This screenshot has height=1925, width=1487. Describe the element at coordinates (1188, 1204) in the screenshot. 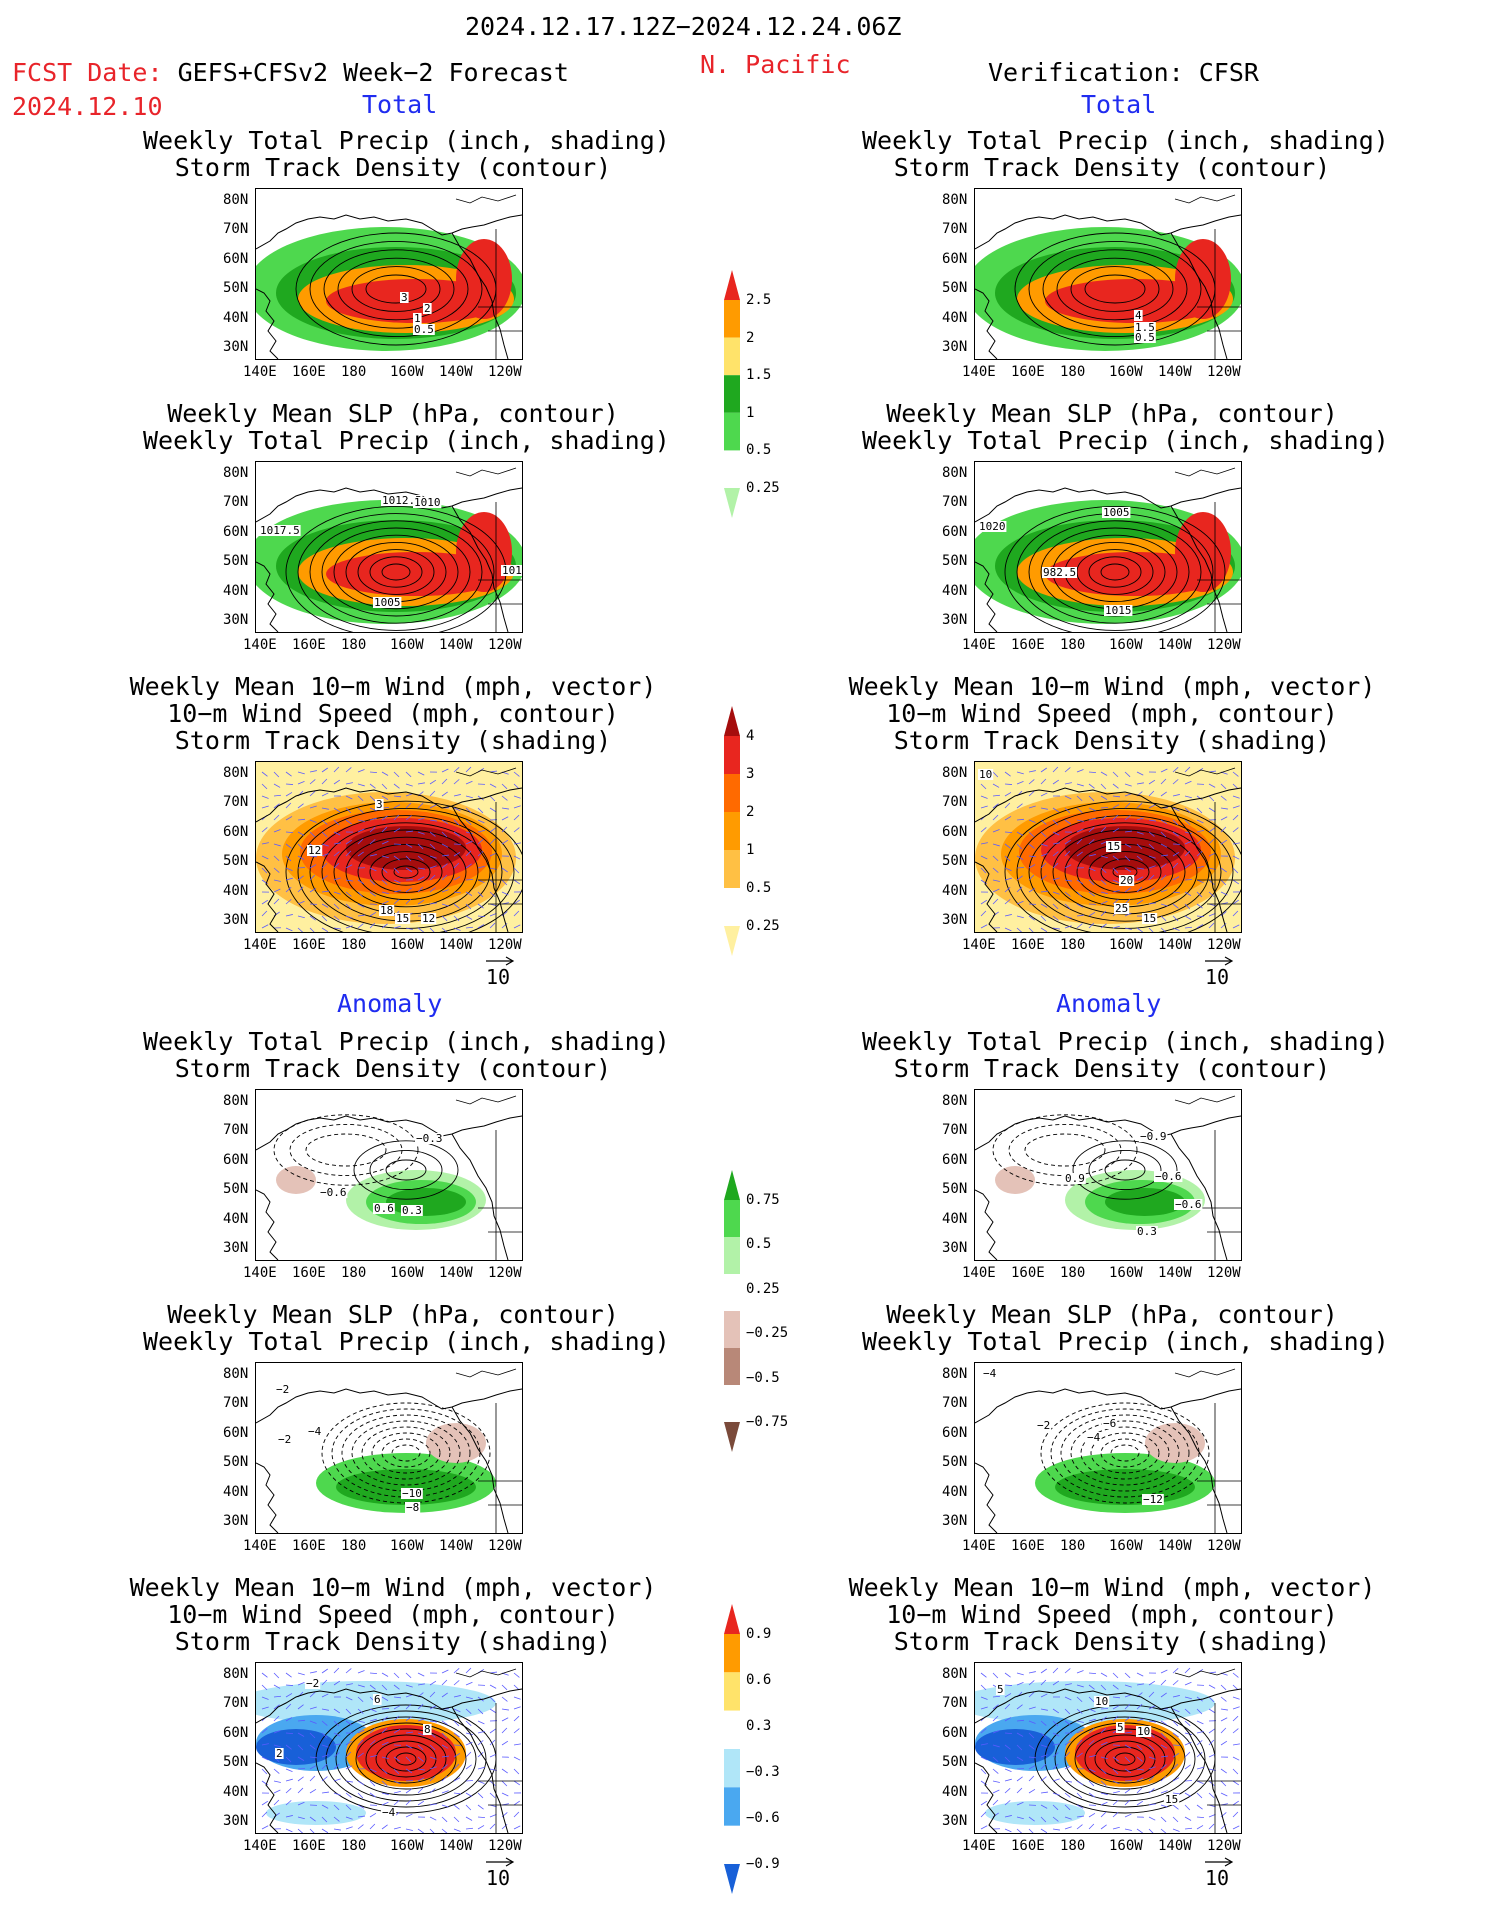

I see `svg-text: −0.6` at that location.